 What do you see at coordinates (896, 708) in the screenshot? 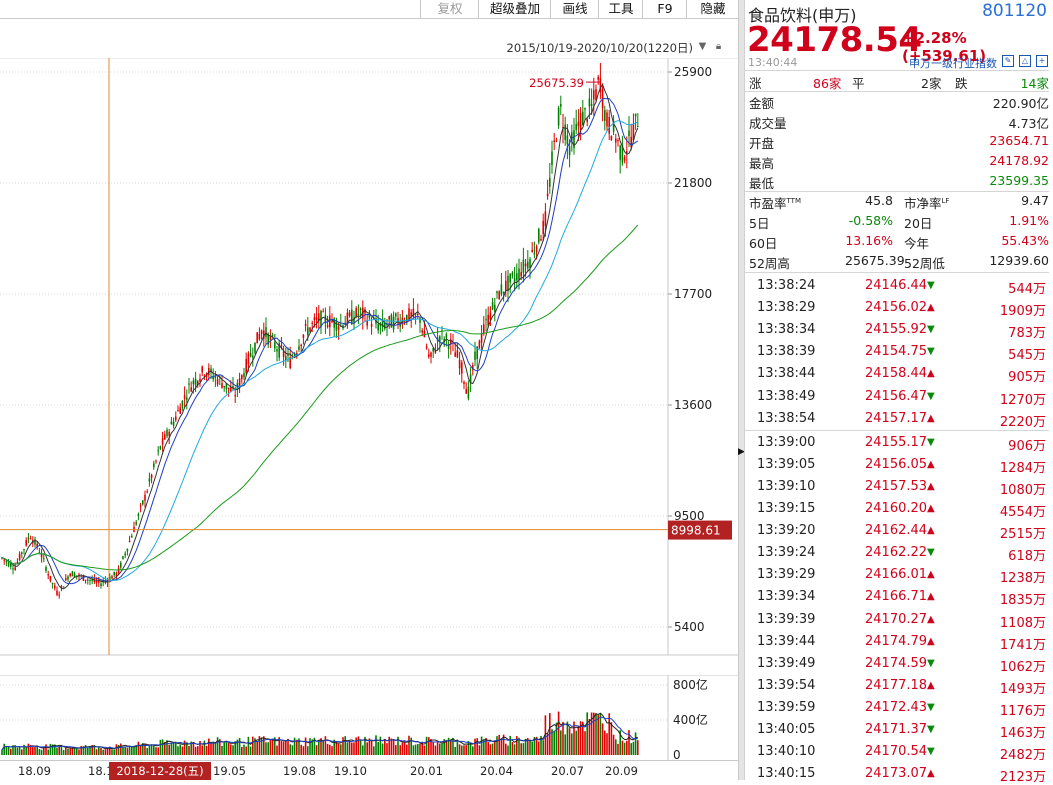
I see `tick-row: 13:39:59 24172.43 ▼ 1176万` at bounding box center [896, 708].